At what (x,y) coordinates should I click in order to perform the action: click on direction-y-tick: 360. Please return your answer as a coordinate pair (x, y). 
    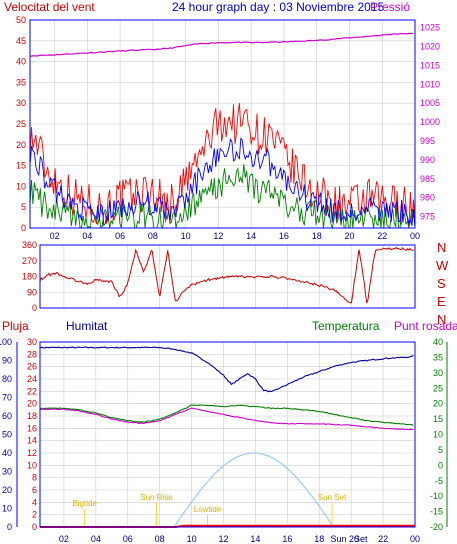
    Looking at the image, I should click on (29, 245).